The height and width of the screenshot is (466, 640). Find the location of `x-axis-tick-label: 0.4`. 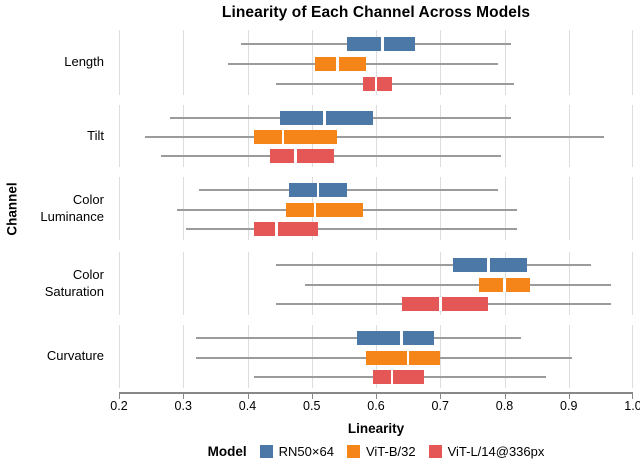

x-axis-tick-label: 0.4 is located at coordinates (247, 406).